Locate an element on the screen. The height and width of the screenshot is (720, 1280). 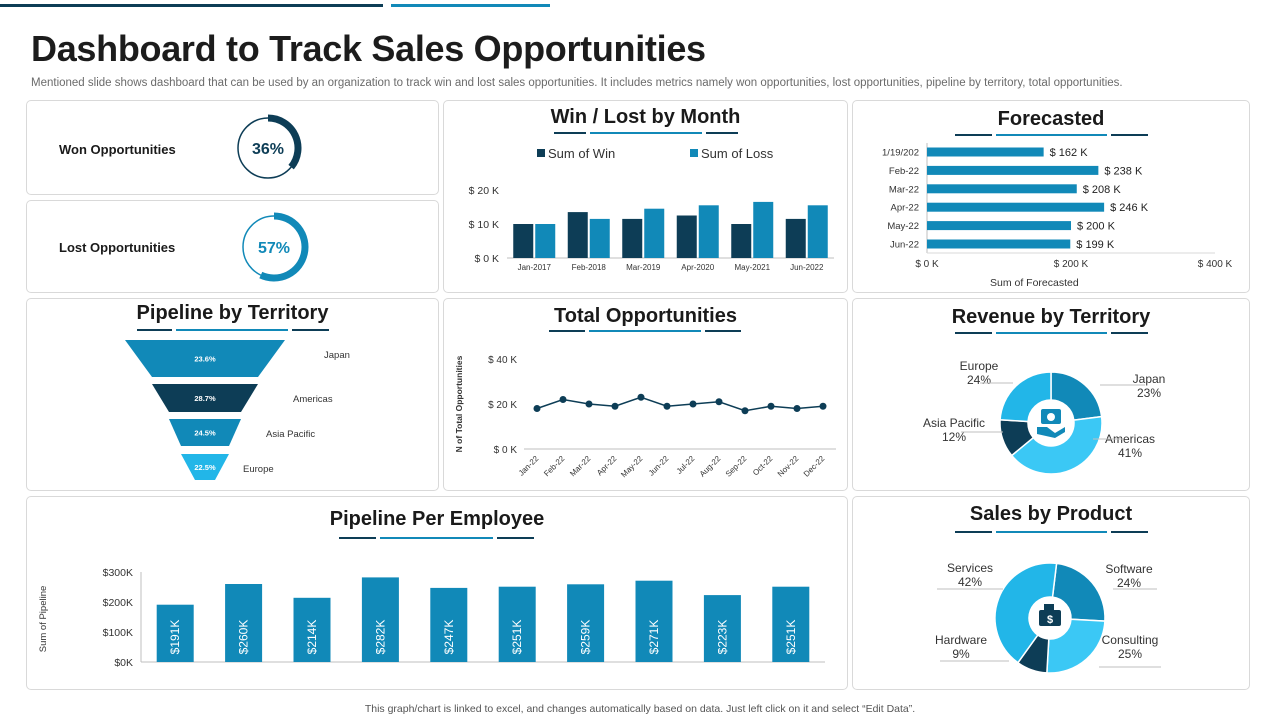
loss-bar is located at coordinates (708, 231).